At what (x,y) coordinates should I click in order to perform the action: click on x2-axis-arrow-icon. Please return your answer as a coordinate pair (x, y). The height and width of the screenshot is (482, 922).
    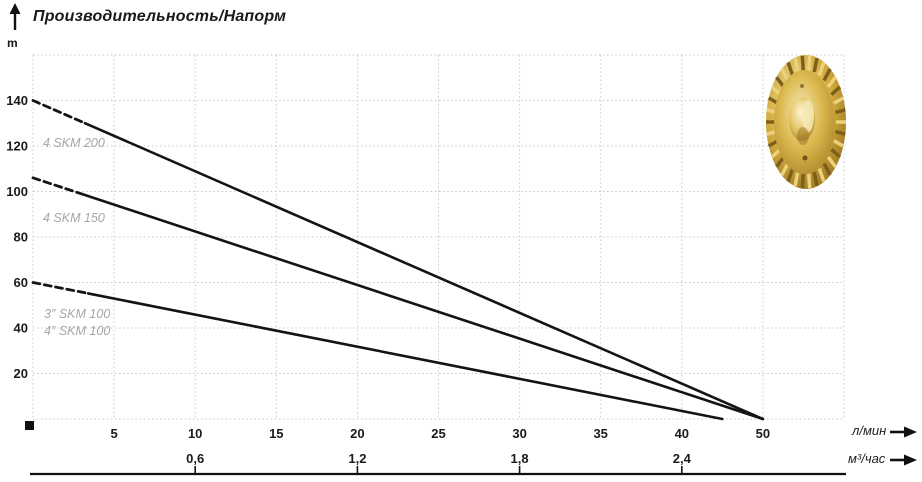
    Looking at the image, I should click on (903, 460).